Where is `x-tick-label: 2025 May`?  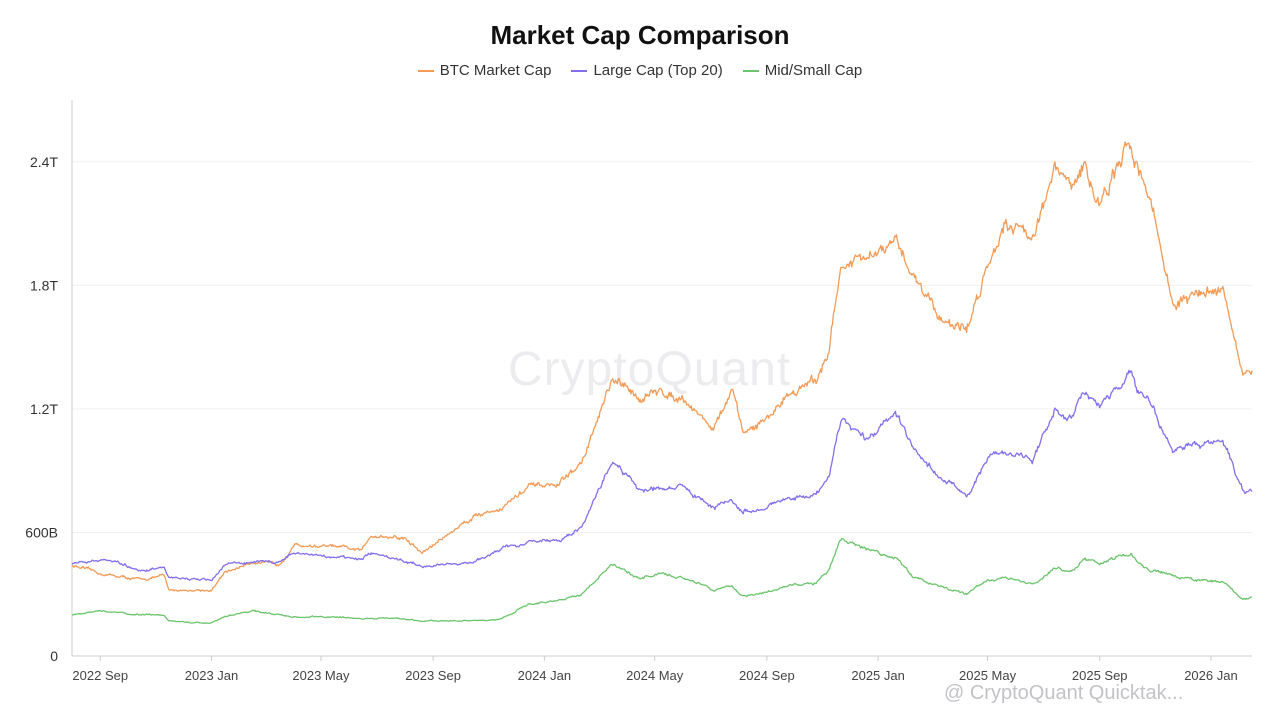 x-tick-label: 2025 May is located at coordinates (988, 675).